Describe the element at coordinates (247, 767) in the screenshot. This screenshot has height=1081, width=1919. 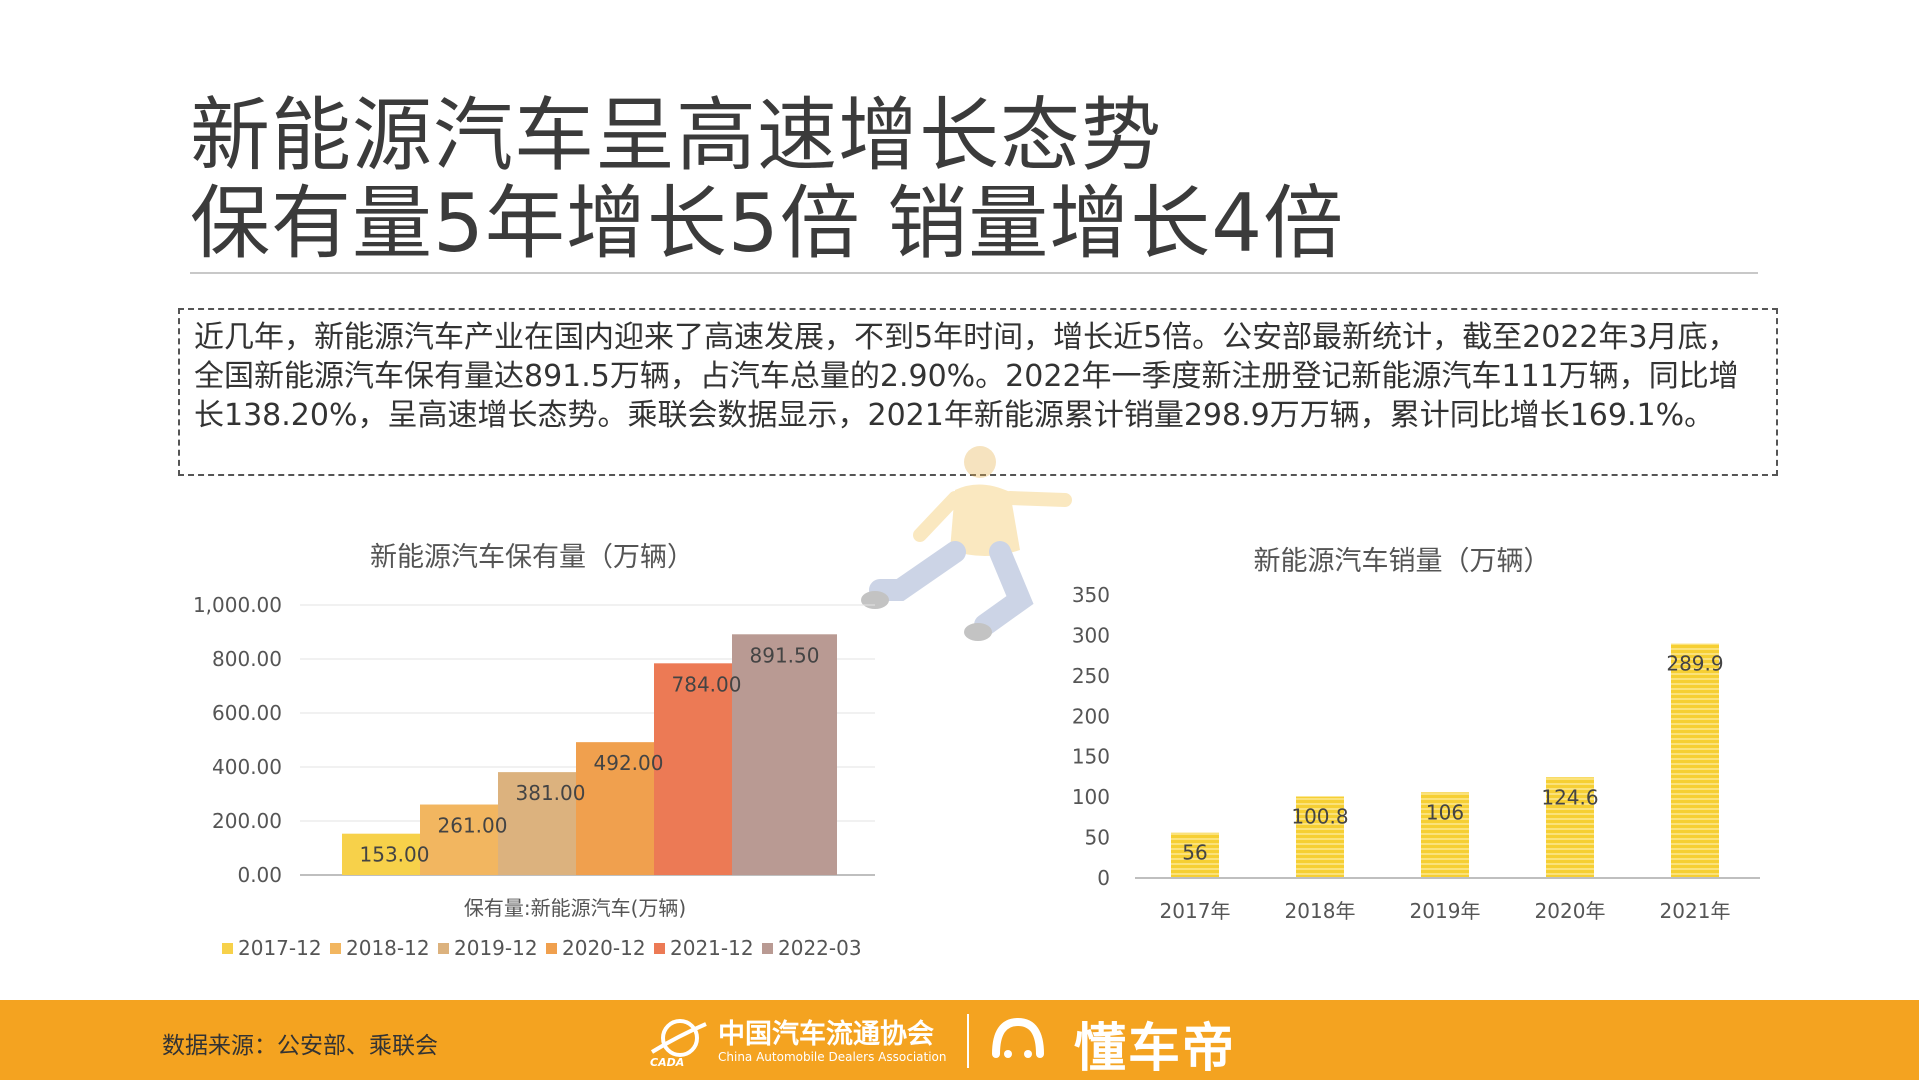
I see `stock-y-tick-label: 400.00` at that location.